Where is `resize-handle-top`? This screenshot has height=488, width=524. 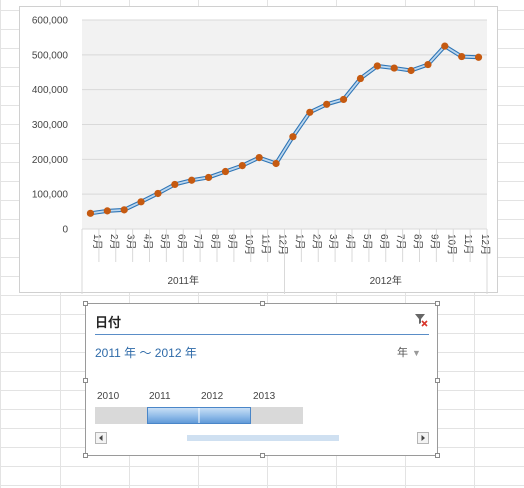 resize-handle-top is located at coordinates (262, 303).